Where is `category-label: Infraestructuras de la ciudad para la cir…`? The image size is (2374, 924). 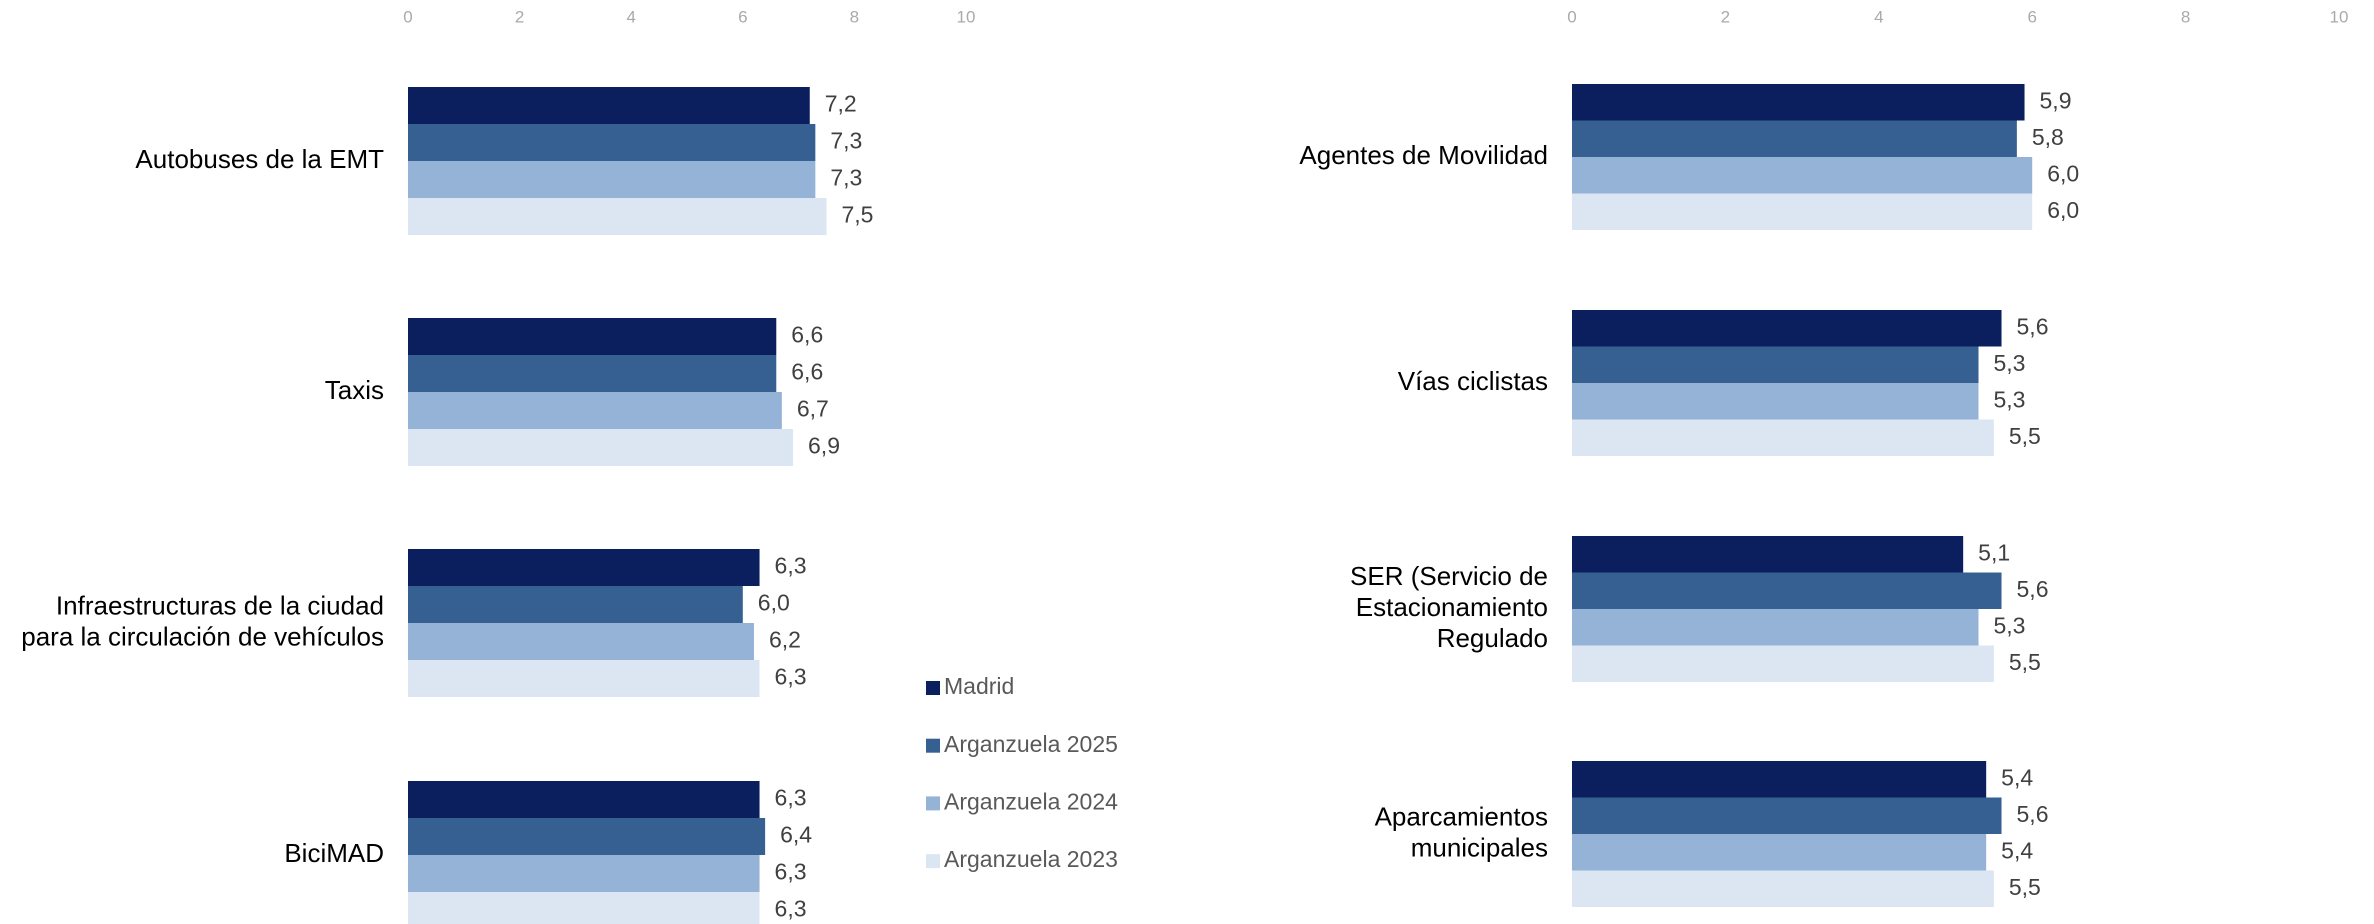
category-label: Infraestructuras de la ciudad para la cir… is located at coordinates (202, 620).